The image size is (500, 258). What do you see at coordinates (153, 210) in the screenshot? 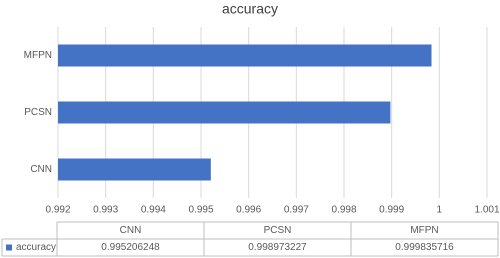
I see `x-tick-label: 0.994` at bounding box center [153, 210].